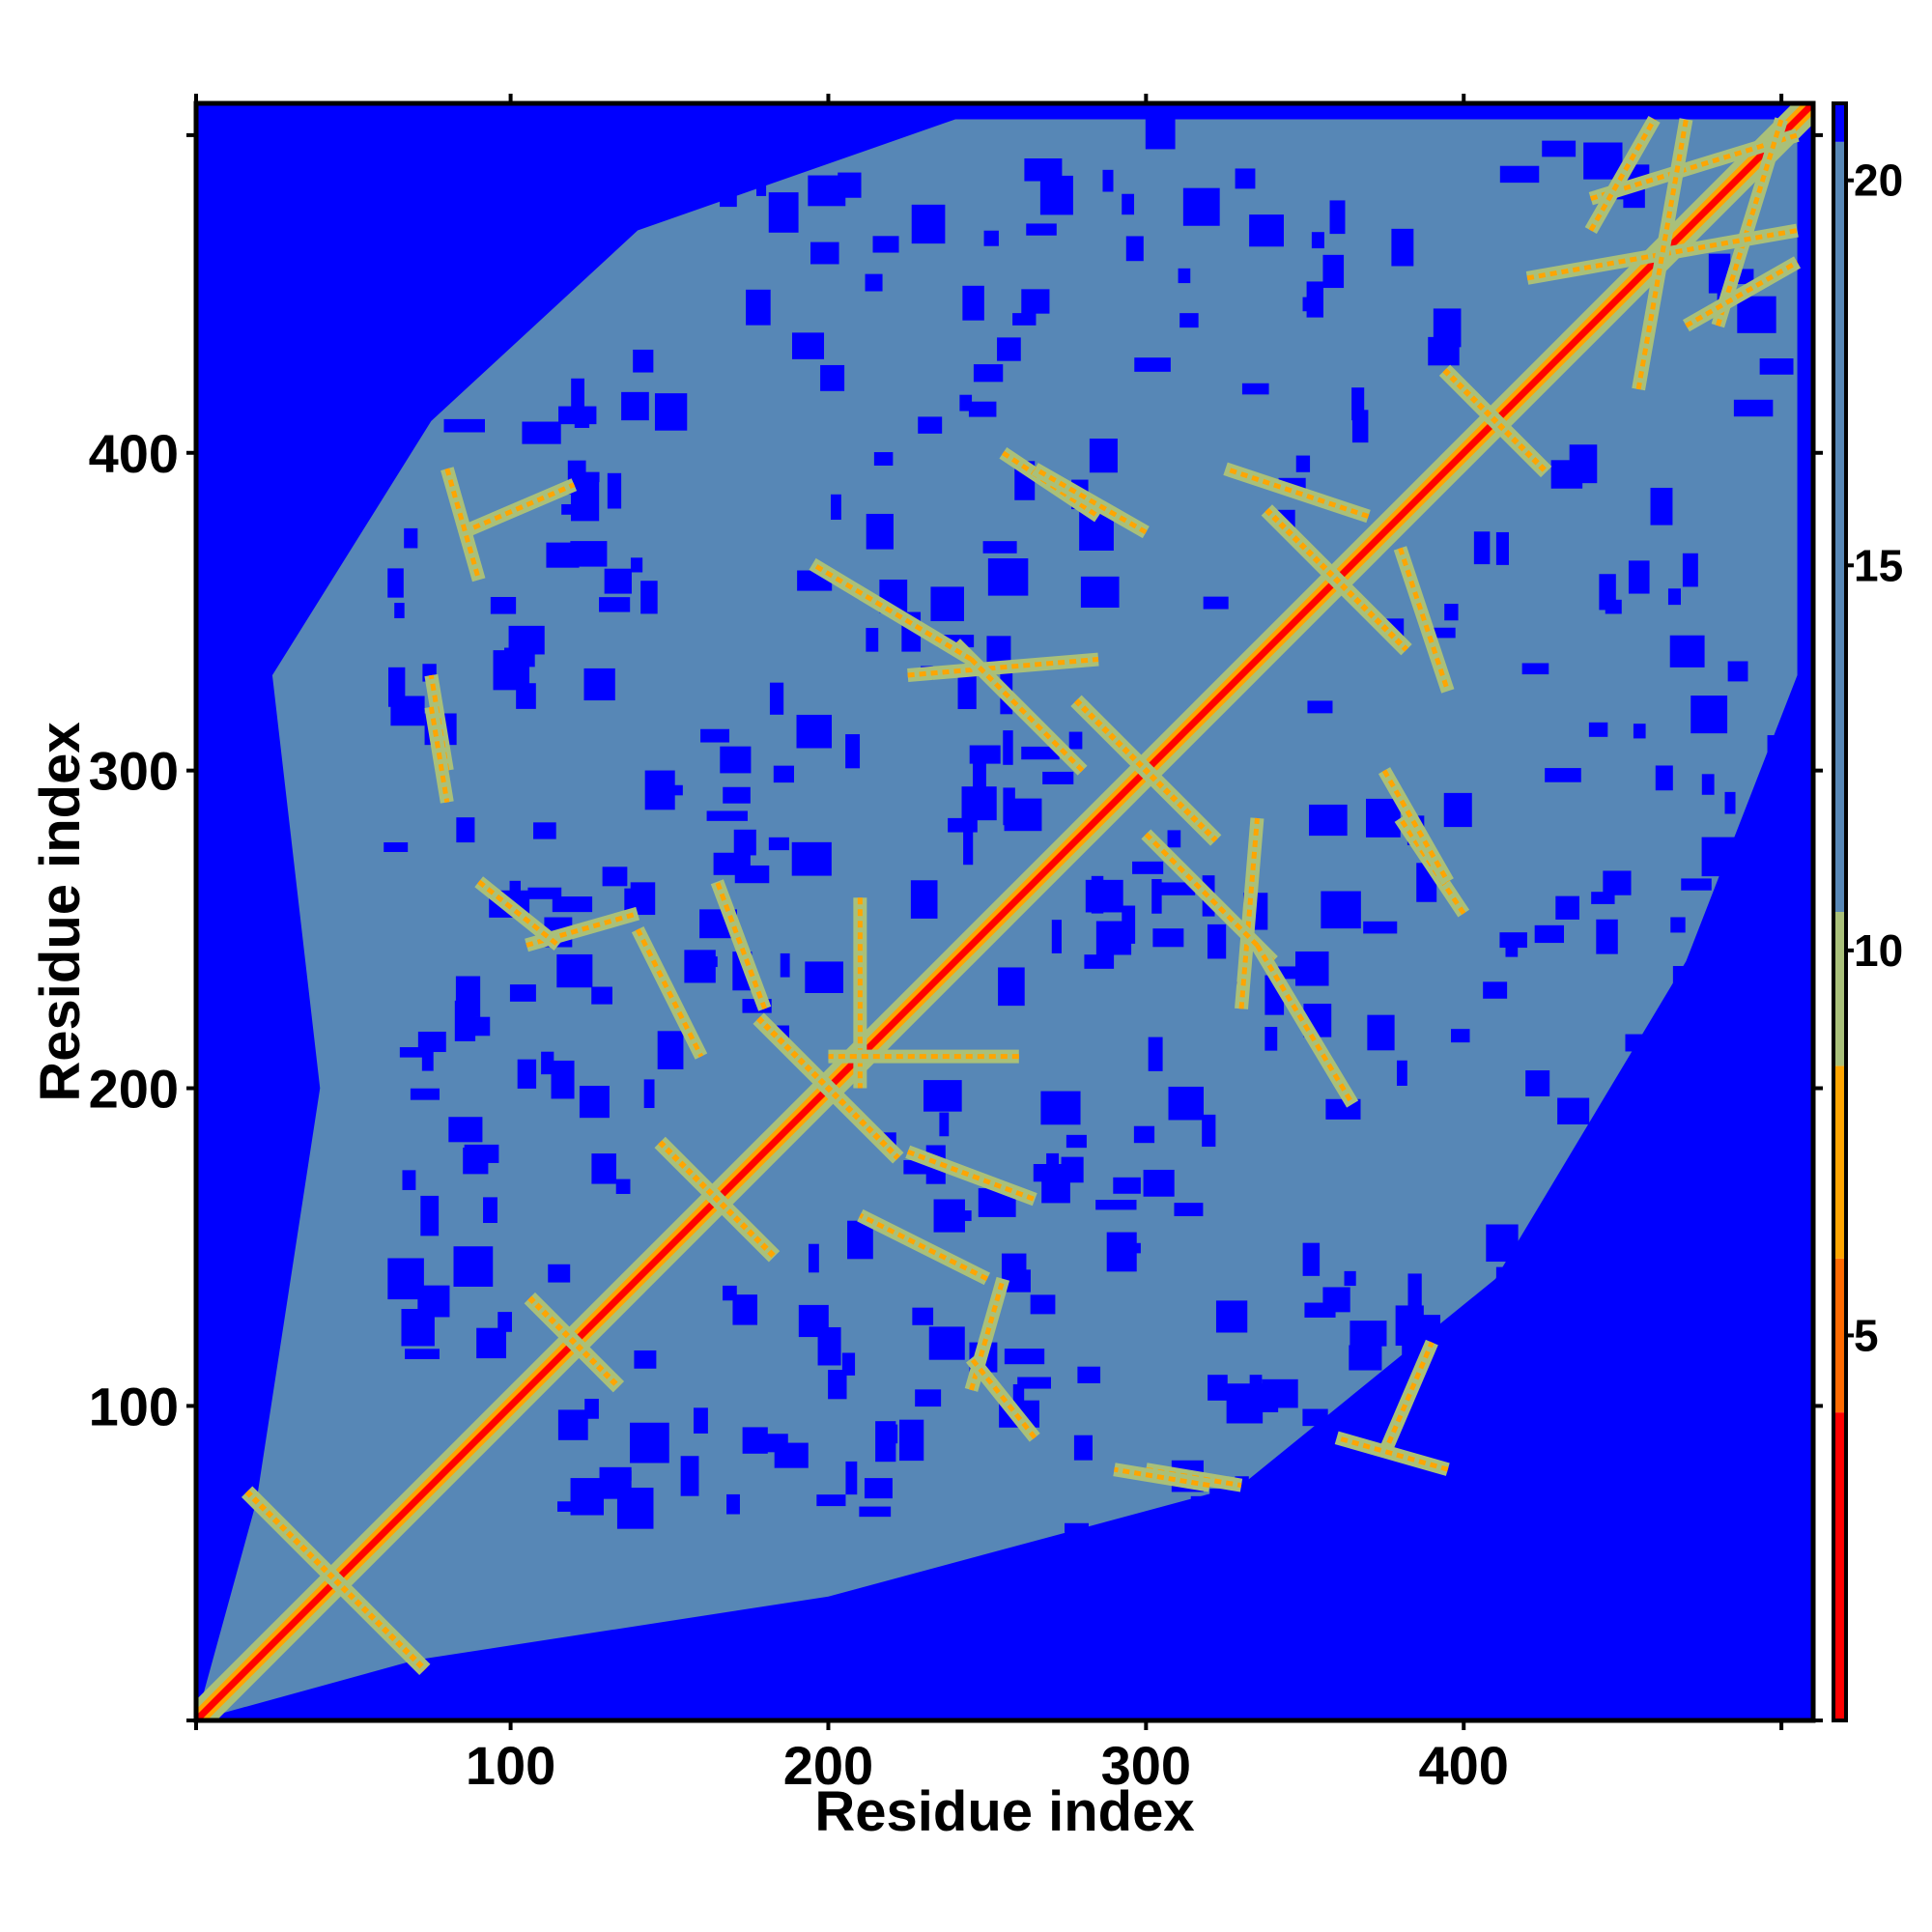  What do you see at coordinates (1464, 1765) in the screenshot?
I see `x-tick-label: 400` at bounding box center [1464, 1765].